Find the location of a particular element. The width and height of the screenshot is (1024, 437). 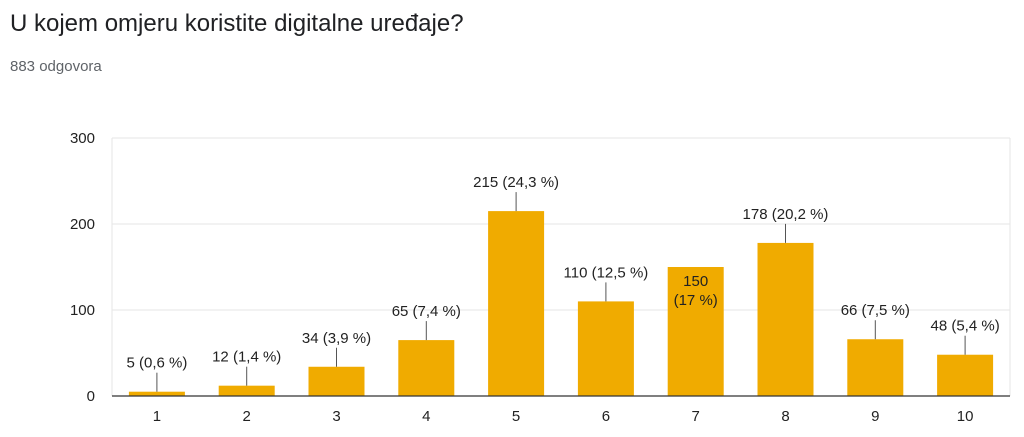

data-label: 150 is located at coordinates (695, 281).